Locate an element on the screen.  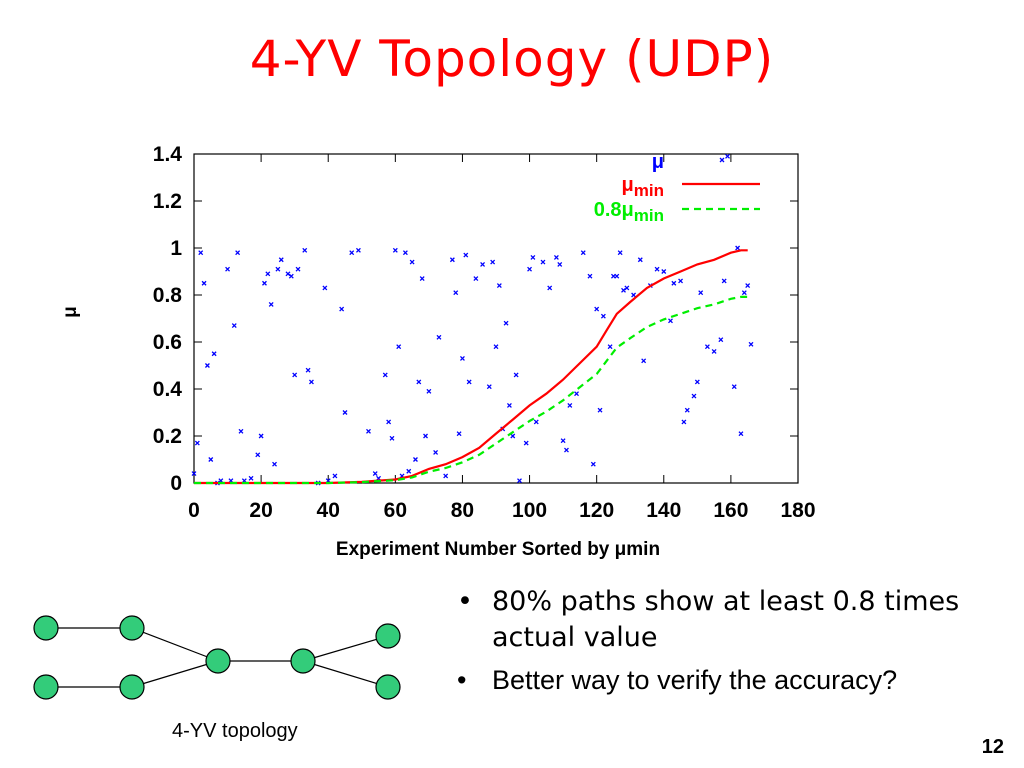
y-tick-label: 0.6 is located at coordinates (167, 342).